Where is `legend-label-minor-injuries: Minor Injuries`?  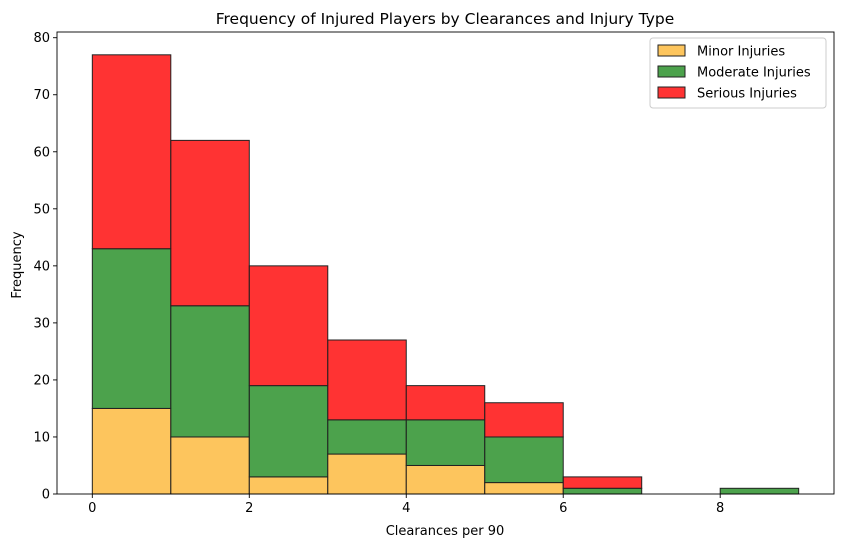 legend-label-minor-injuries: Minor Injuries is located at coordinates (741, 52).